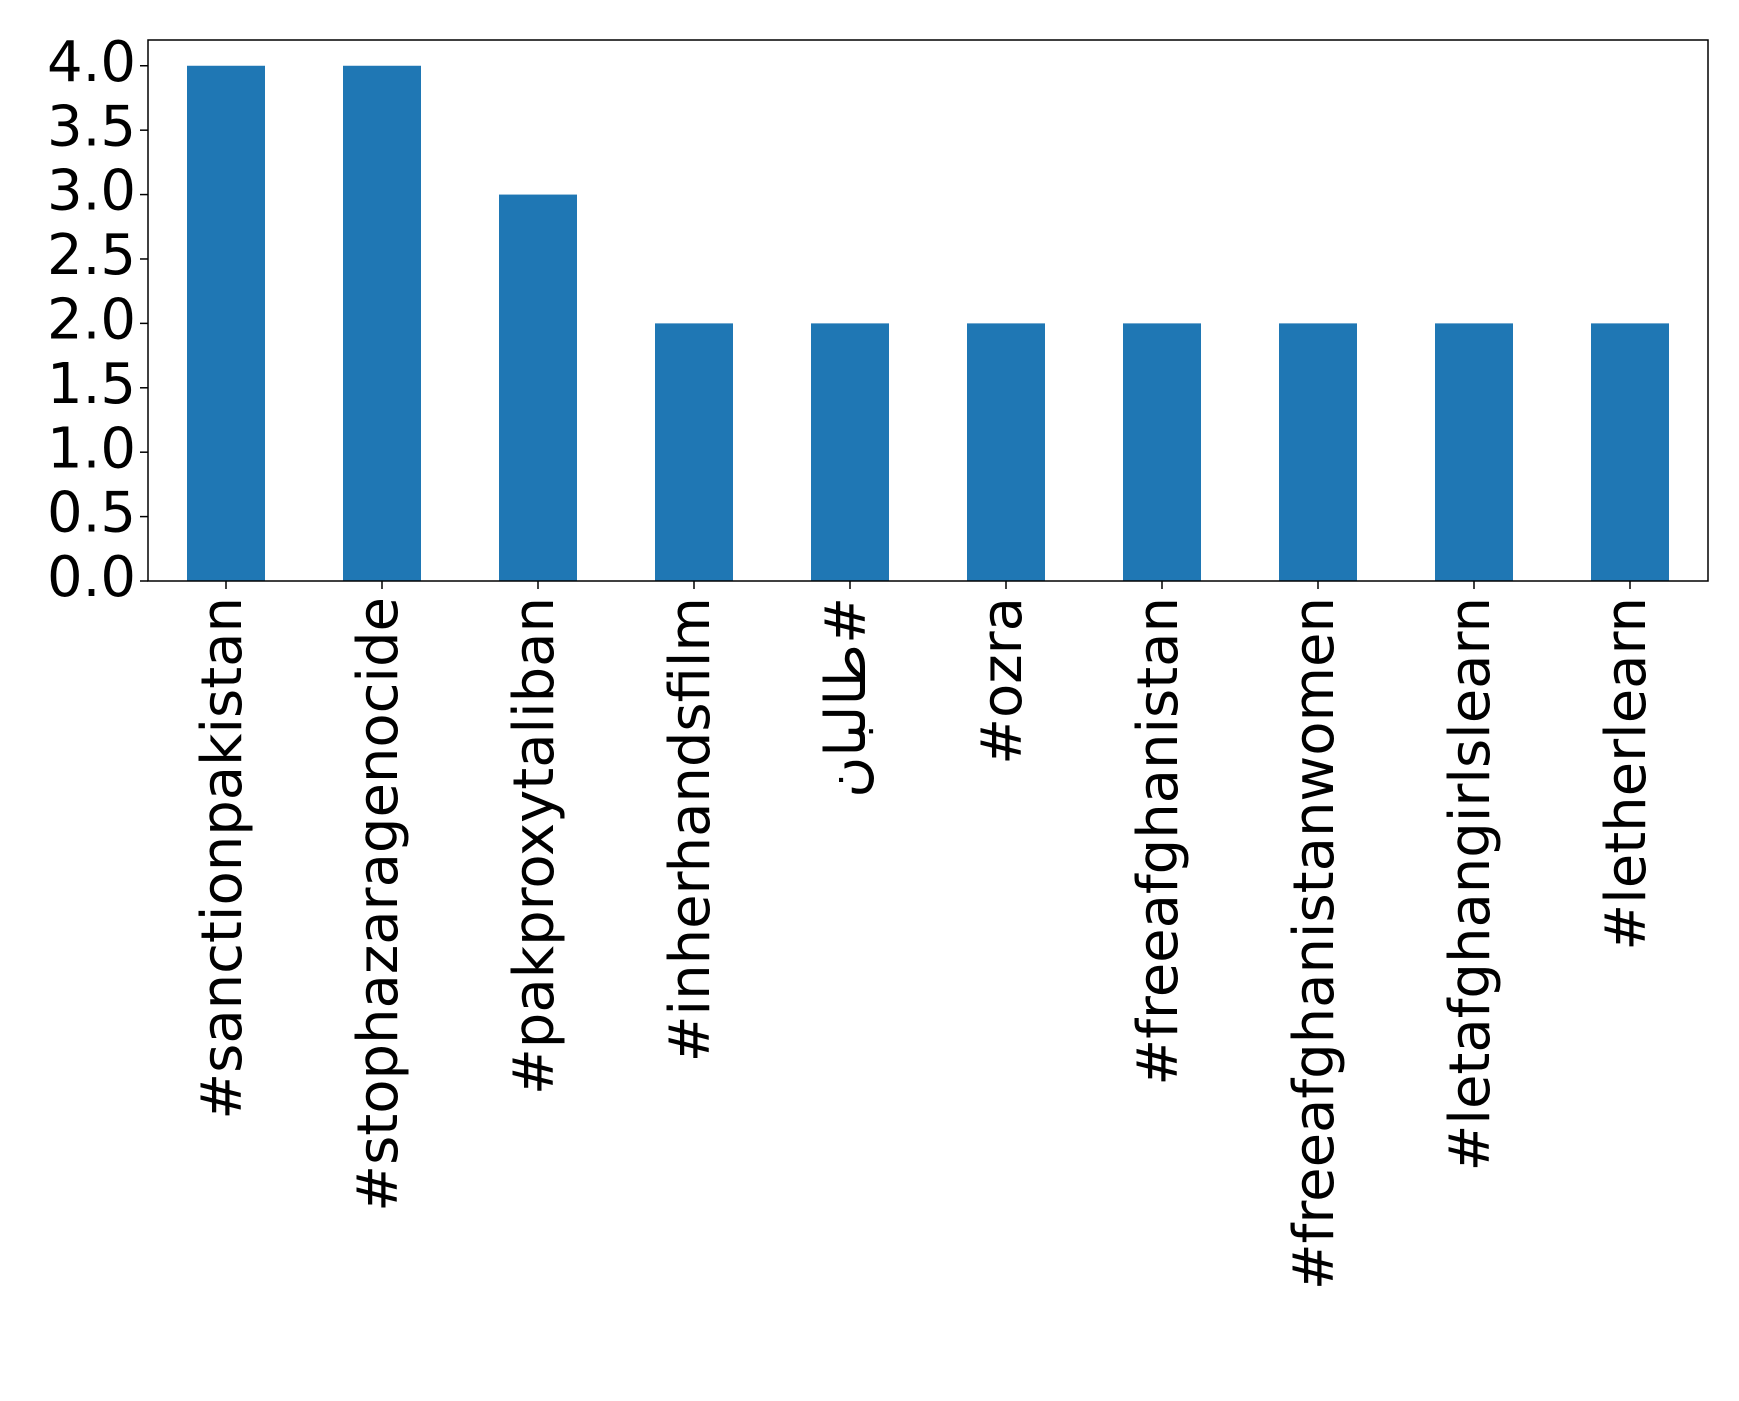  Describe the element at coordinates (91, 384) in the screenshot. I see `y-tick-label: 1.5` at that location.